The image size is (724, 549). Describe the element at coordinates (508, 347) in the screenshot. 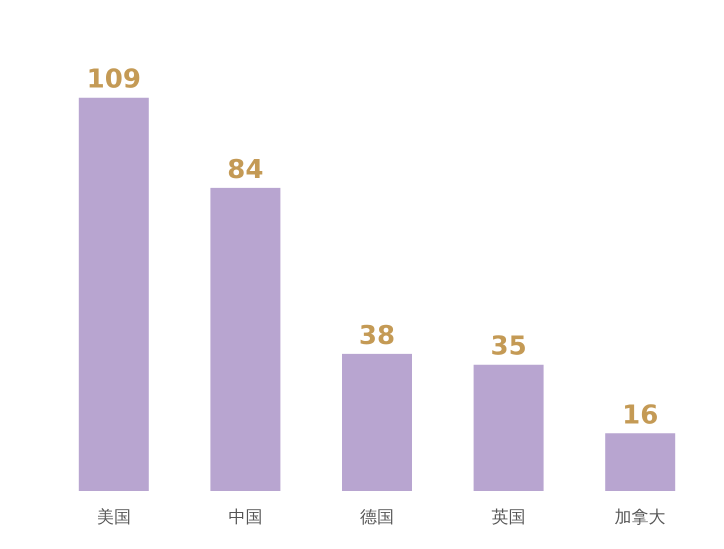

I see `data-label: 35` at that location.